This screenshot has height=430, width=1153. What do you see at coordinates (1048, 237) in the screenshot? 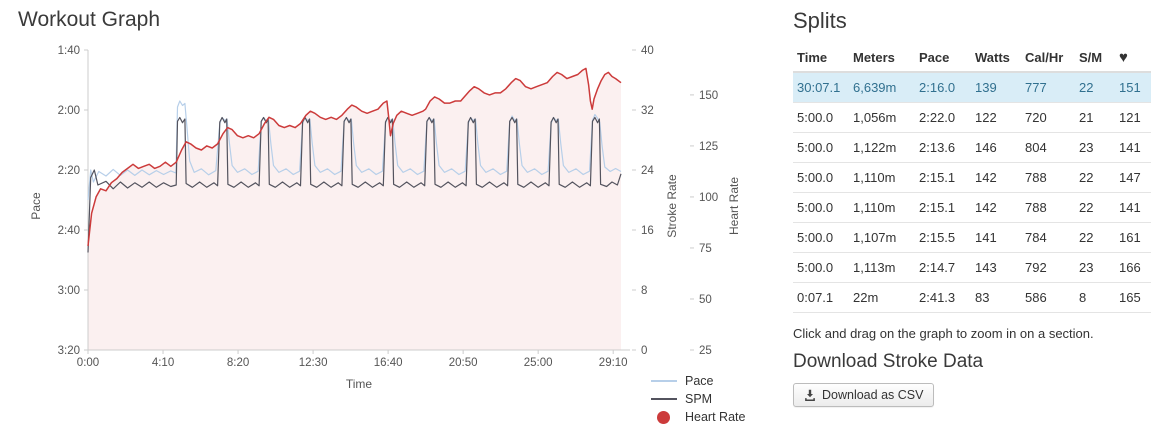
I see `cell-cal-hr: 784` at bounding box center [1048, 237].